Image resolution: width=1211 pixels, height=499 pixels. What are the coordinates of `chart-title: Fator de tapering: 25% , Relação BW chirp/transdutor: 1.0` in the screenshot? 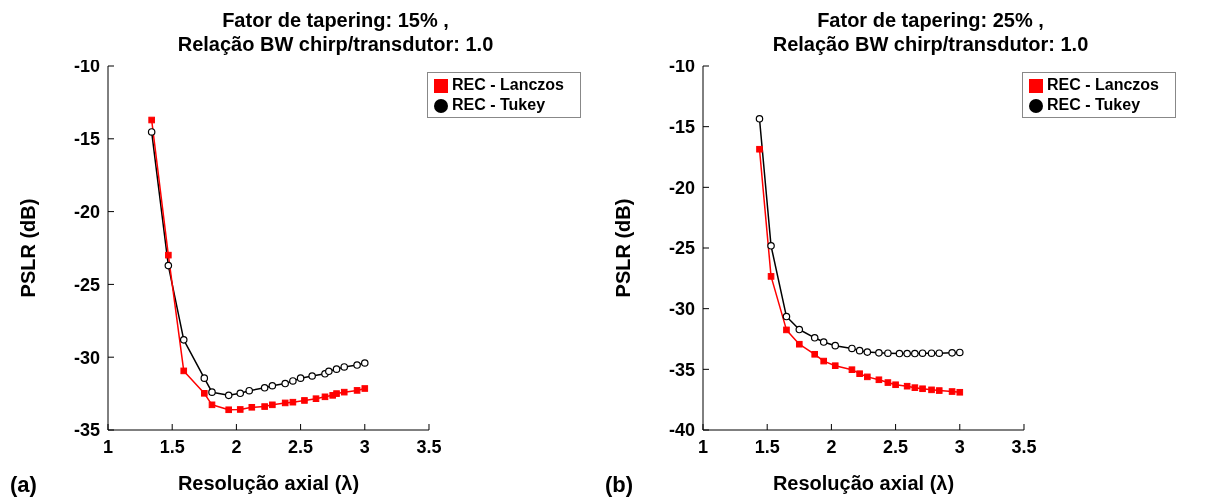 It's located at (930, 32).